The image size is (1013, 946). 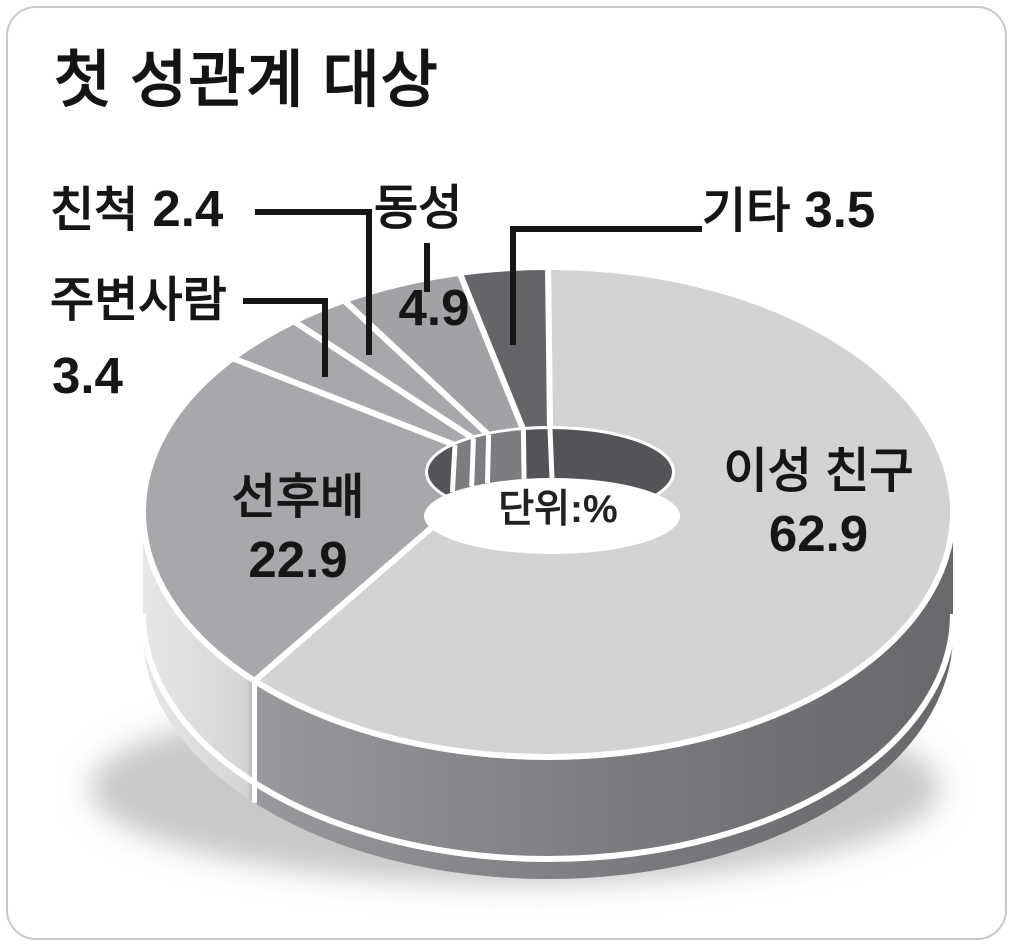 I want to click on unit-label: 단위:%, so click(x=558, y=509).